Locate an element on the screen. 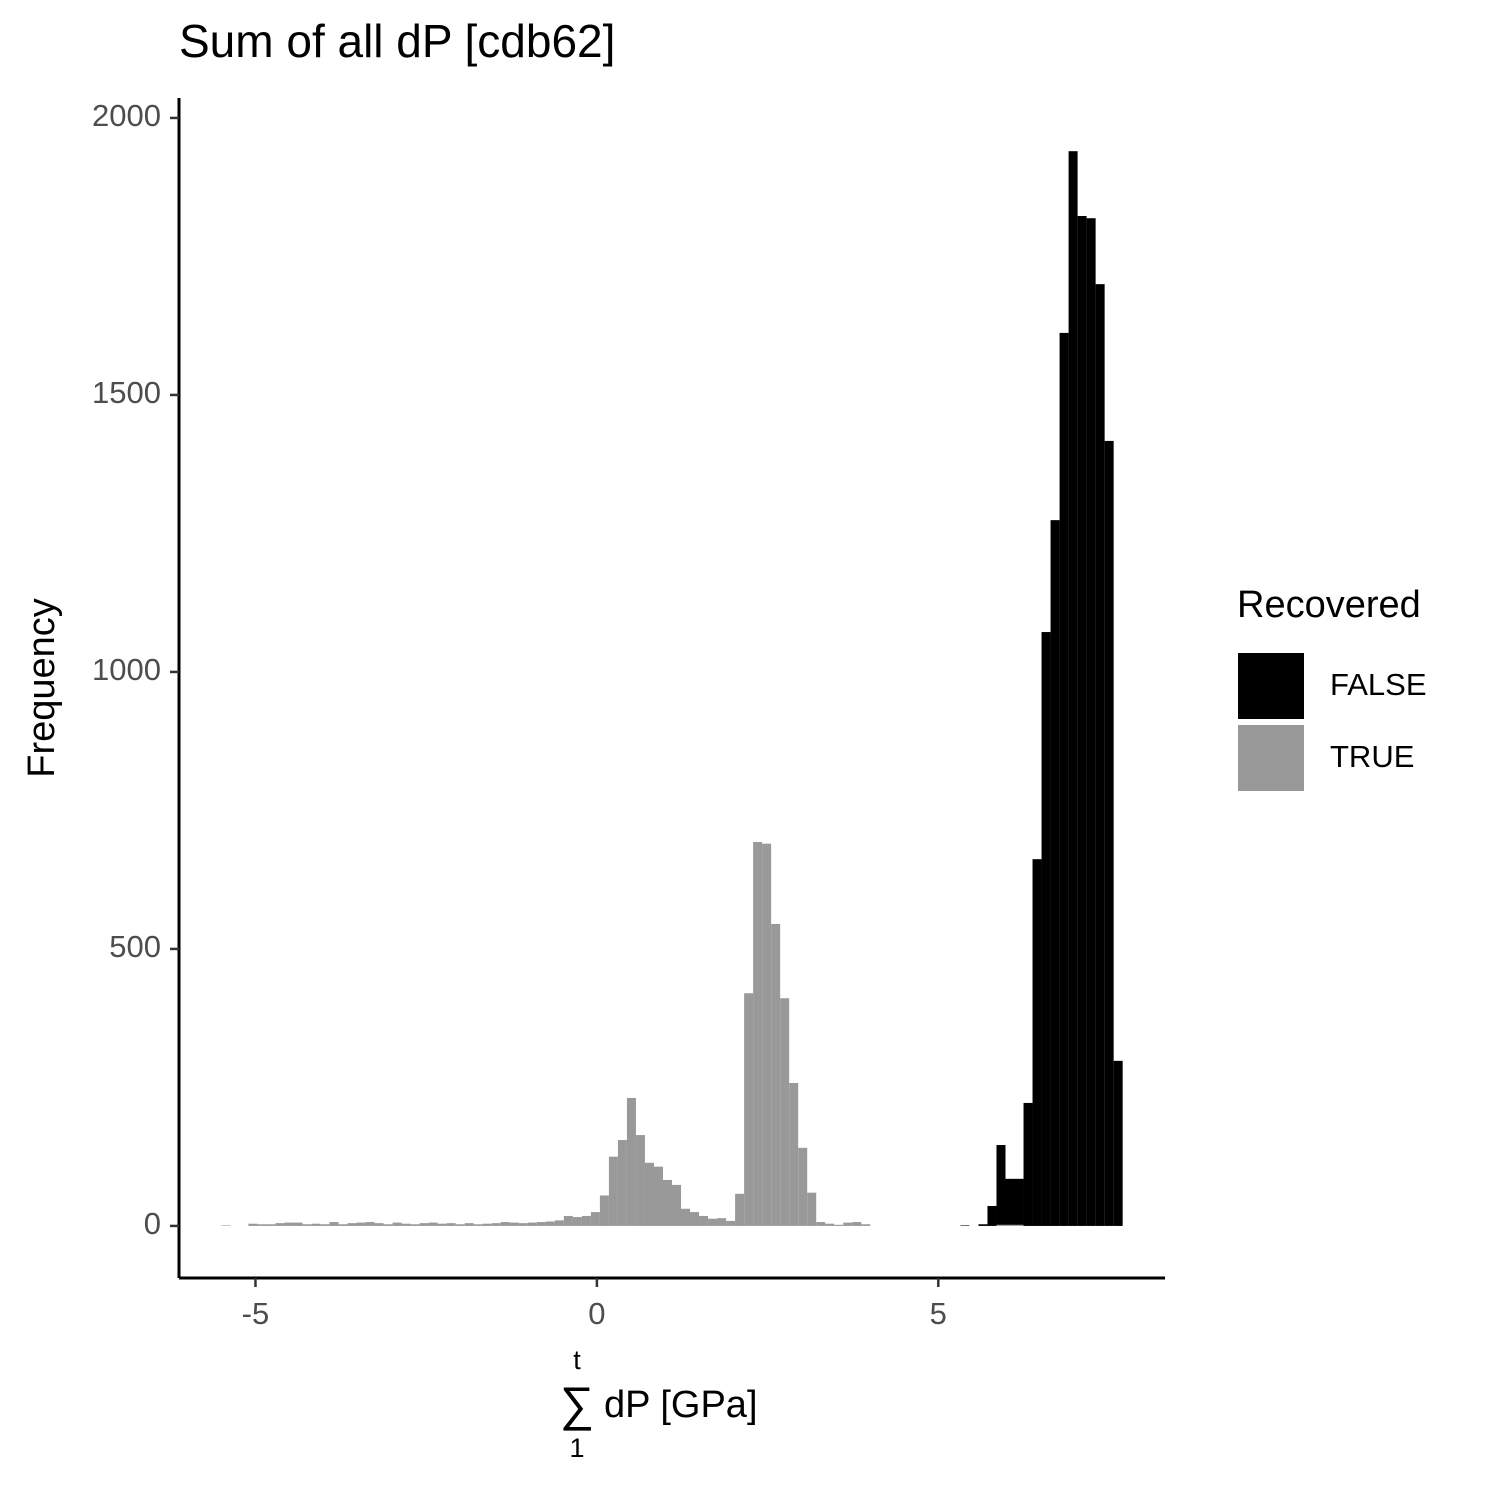  x-axis-label: dP [GPa] is located at coordinates (681, 1405).